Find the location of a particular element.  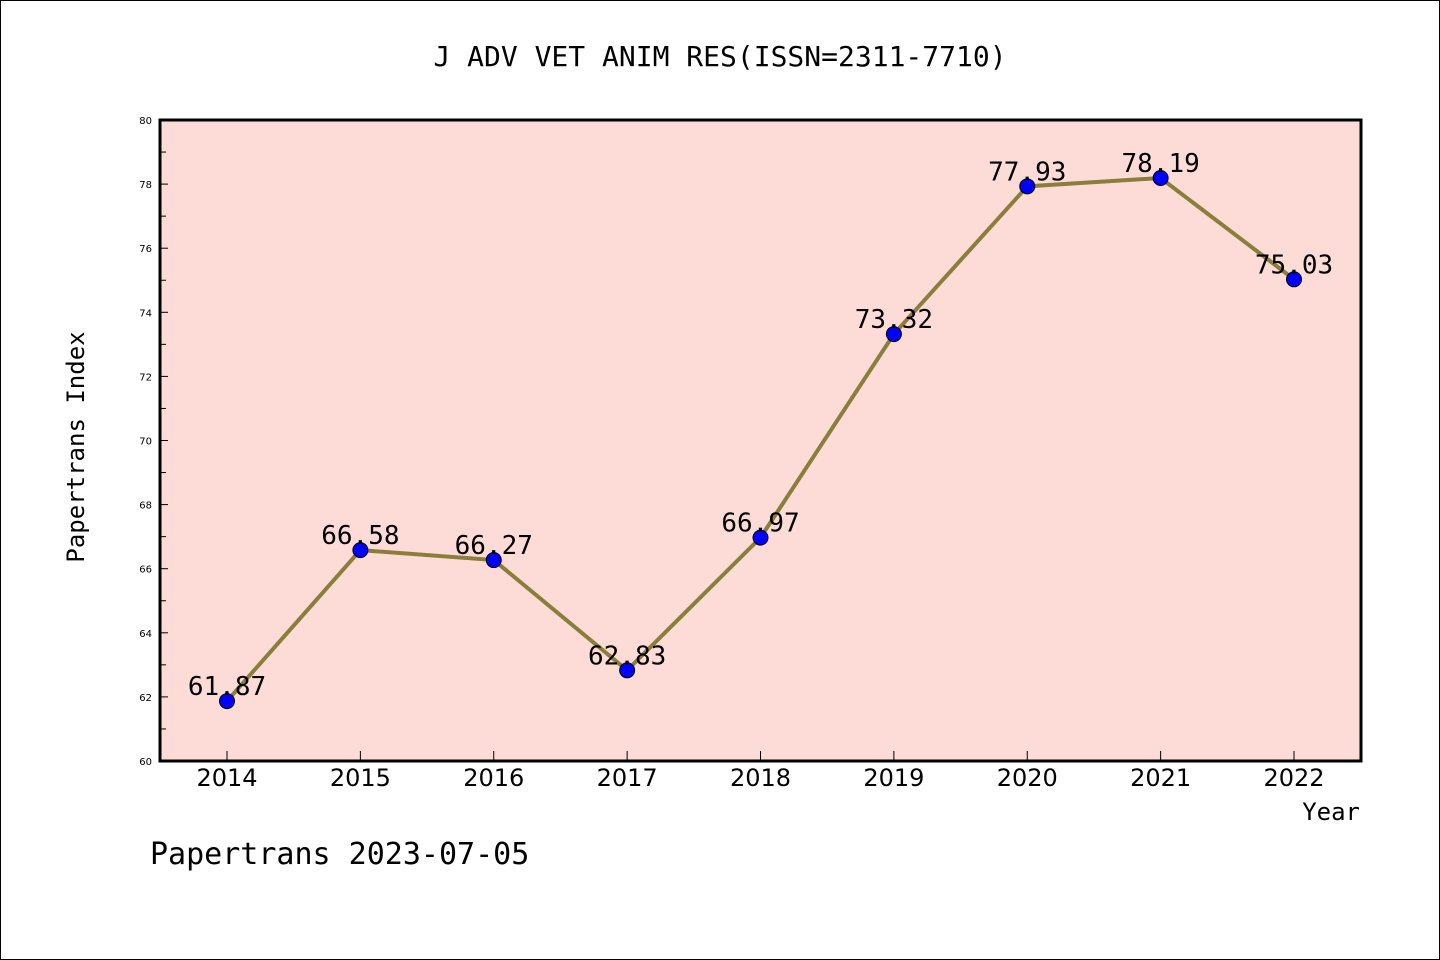

x-tick-label: 2020 is located at coordinates (1027, 778).